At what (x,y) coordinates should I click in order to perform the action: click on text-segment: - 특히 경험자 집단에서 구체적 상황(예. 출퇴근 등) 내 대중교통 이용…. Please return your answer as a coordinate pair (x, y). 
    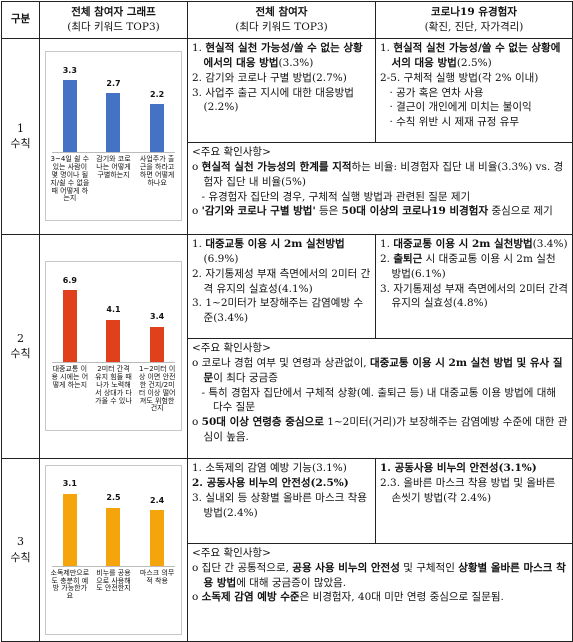
    Looking at the image, I should click on (379, 400).